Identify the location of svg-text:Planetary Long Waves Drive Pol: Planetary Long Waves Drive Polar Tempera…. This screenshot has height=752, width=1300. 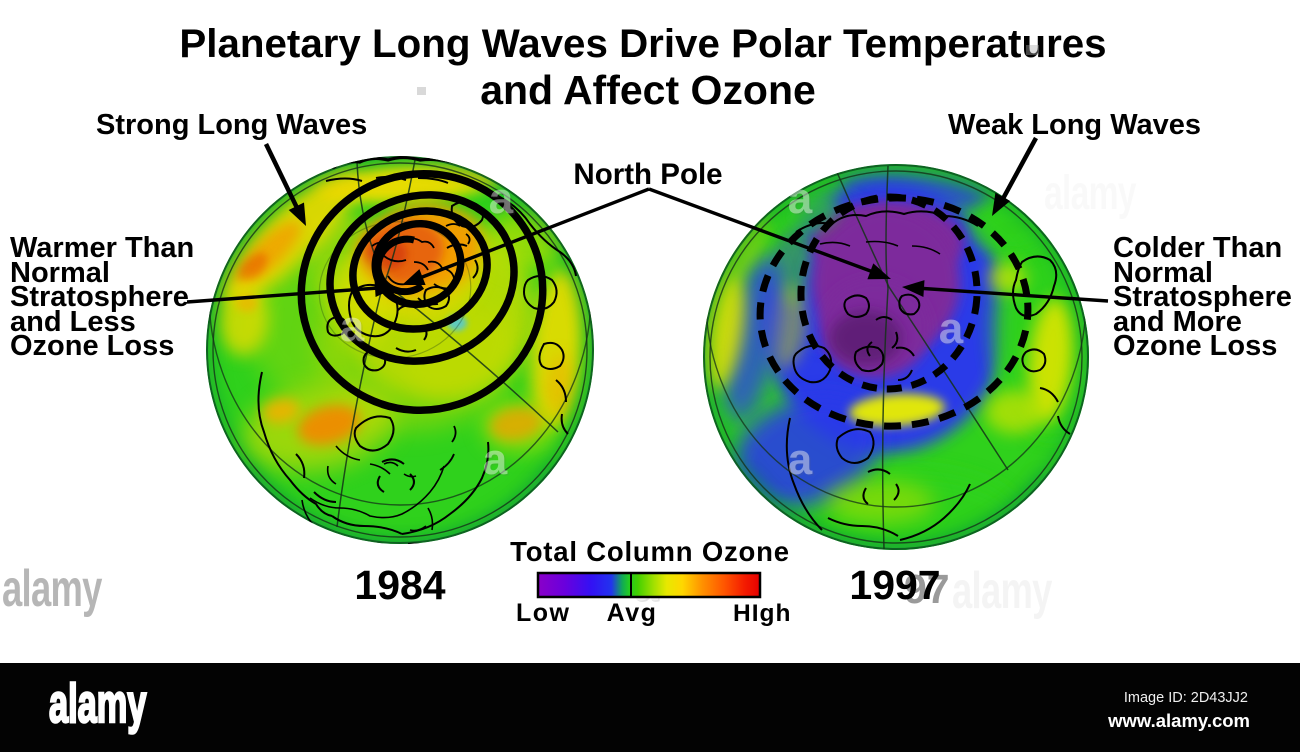
(642, 43).